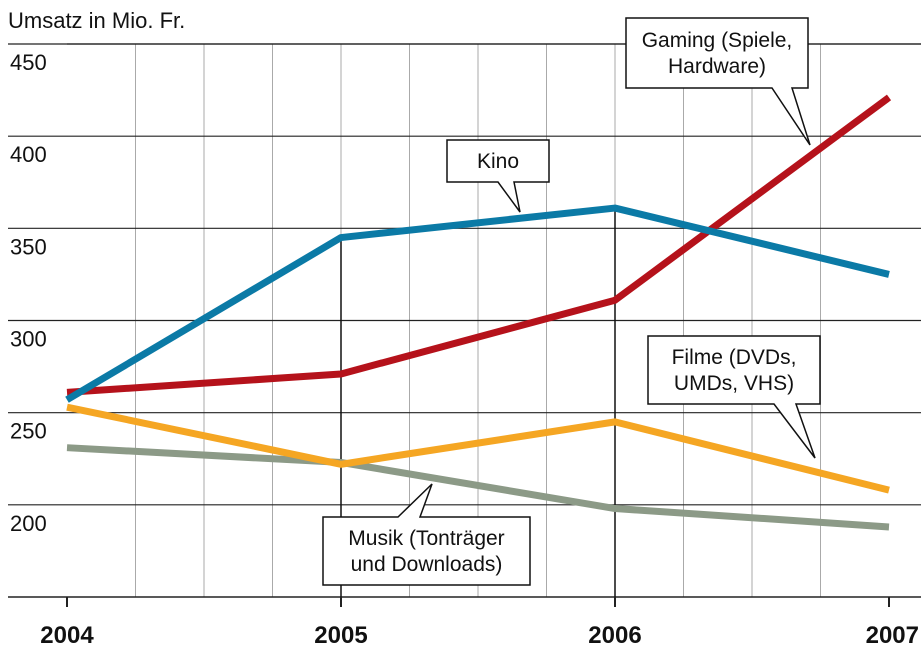 The width and height of the screenshot is (921, 648). I want to click on series-label: Gaming (Spiele, Hardware), so click(717, 53).